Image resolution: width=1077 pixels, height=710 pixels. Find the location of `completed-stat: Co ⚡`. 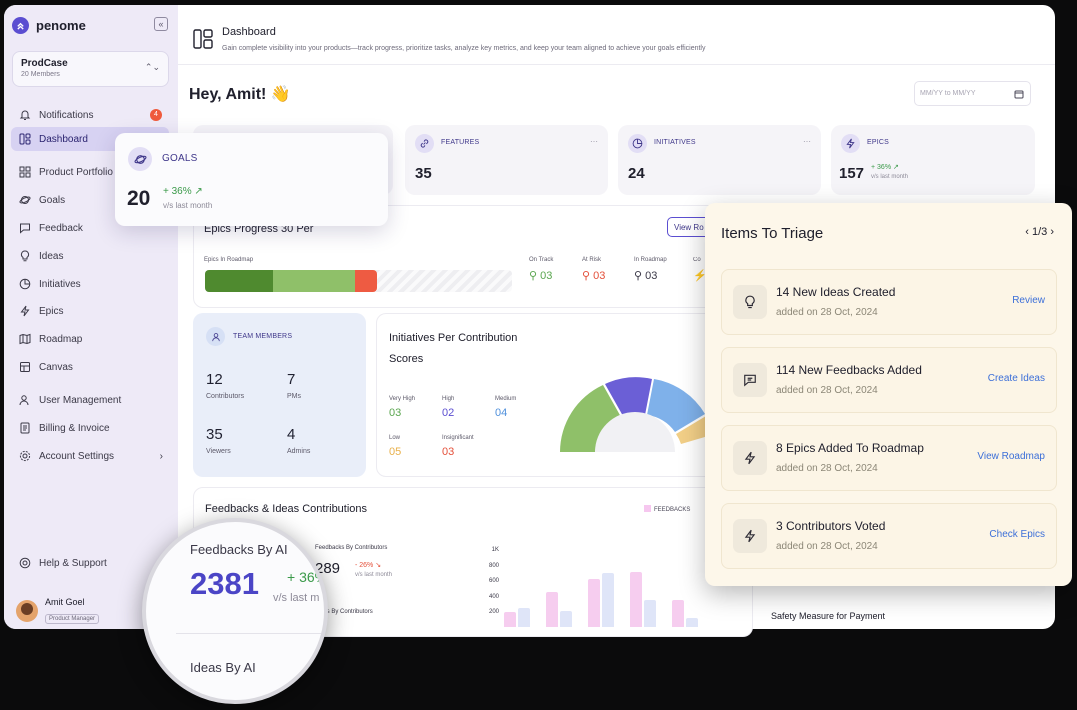

completed-stat: Co ⚡ is located at coordinates (703, 269).